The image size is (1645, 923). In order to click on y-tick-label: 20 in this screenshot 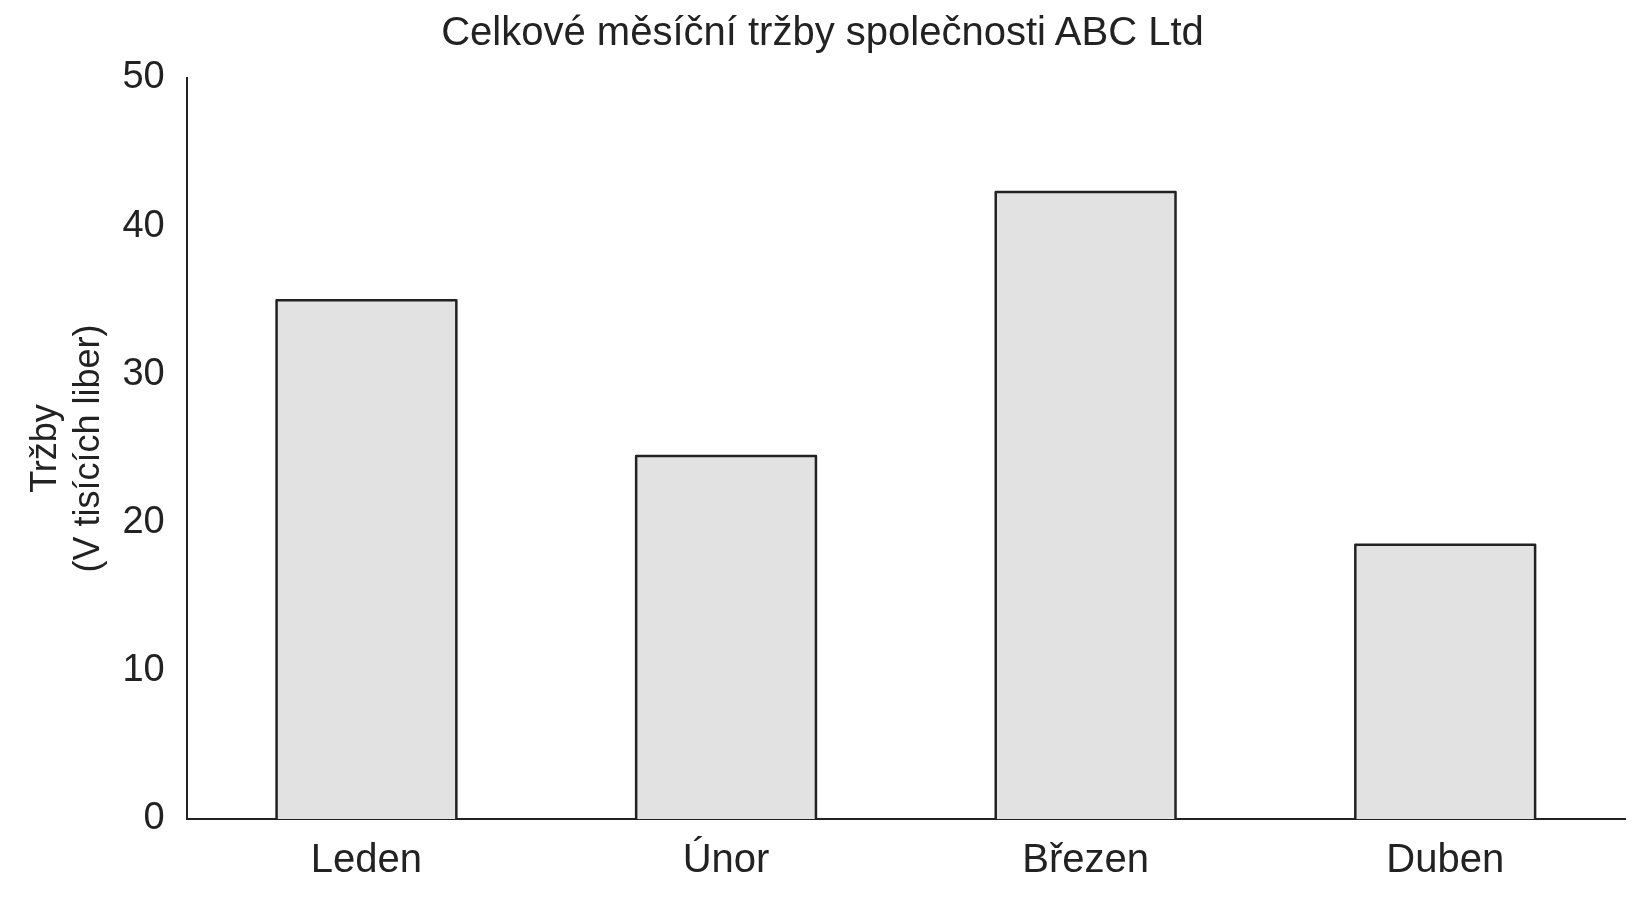, I will do `click(143, 520)`.